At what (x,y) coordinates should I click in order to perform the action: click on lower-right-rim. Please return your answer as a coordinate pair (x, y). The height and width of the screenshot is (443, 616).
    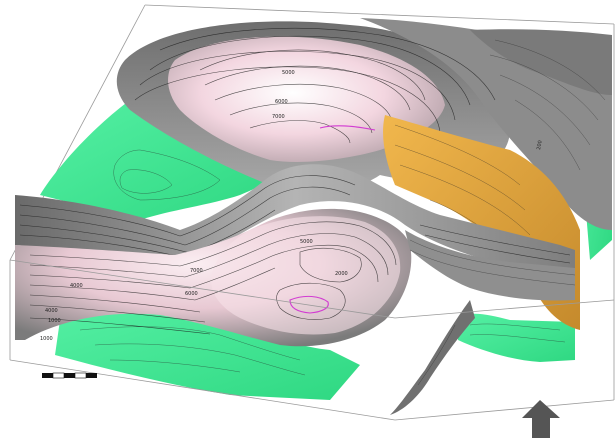
    Looking at the image, I should click on (483, 322).